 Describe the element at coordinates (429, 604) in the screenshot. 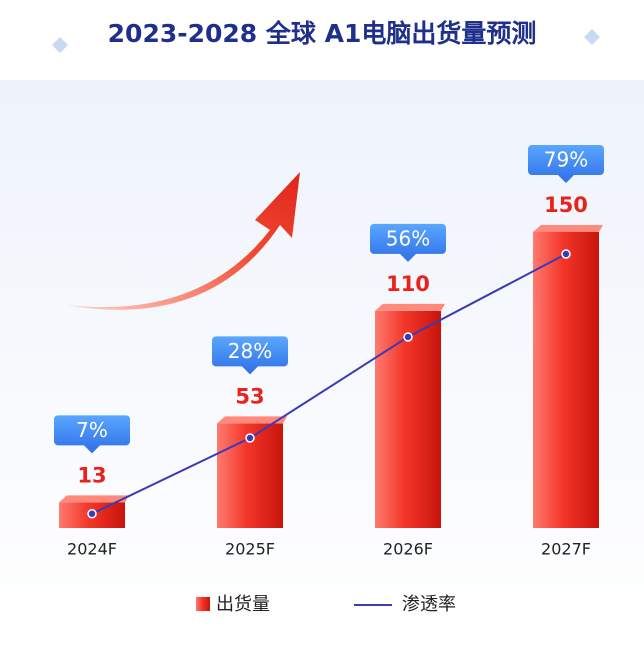

I see `legend-label: 渗透率` at that location.